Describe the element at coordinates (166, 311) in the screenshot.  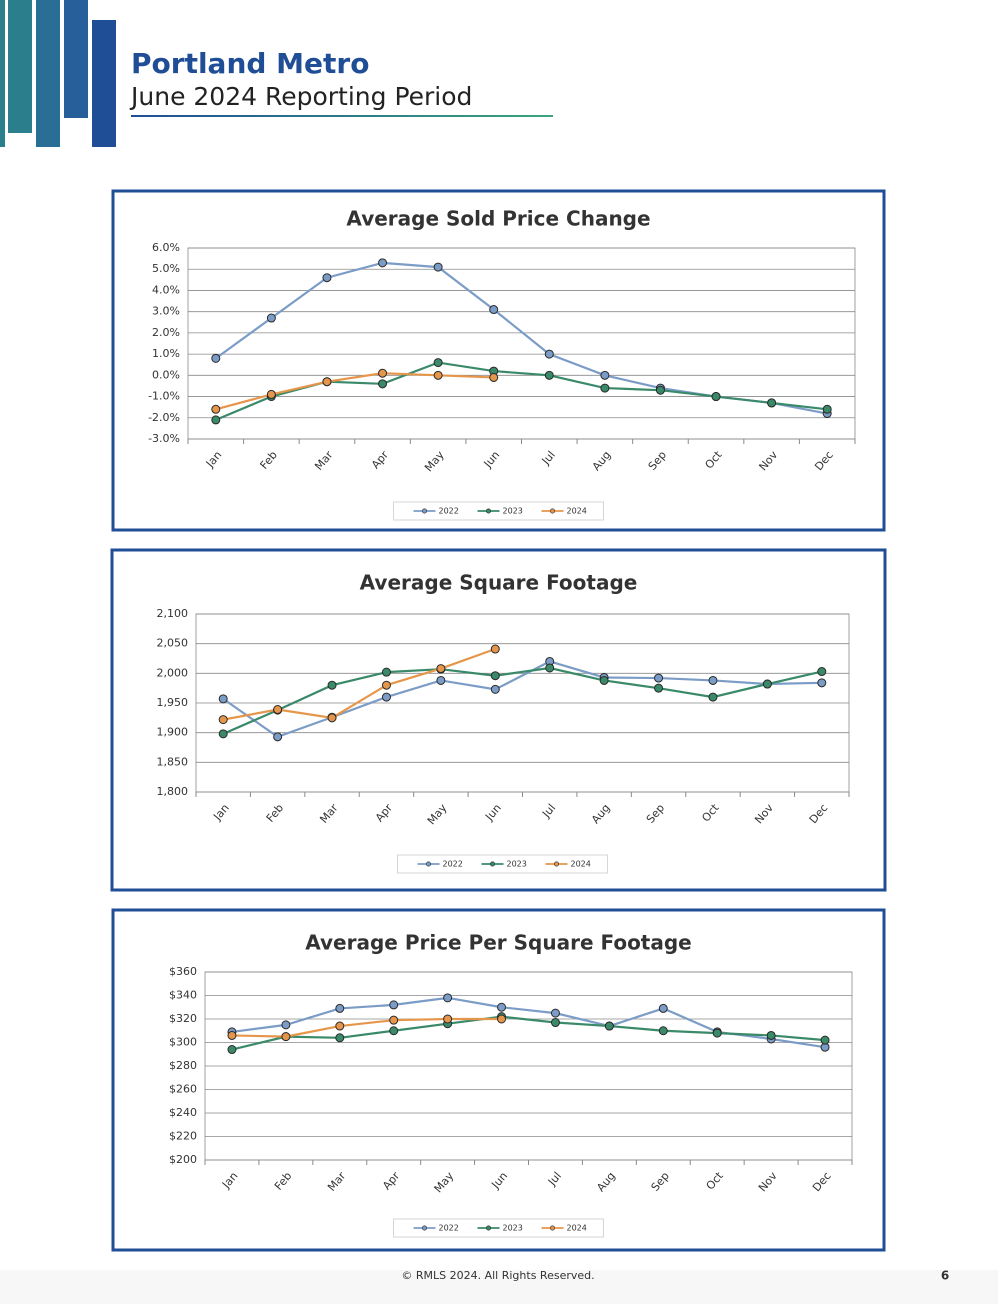
I see `y-tick-label: 3.0%` at that location.